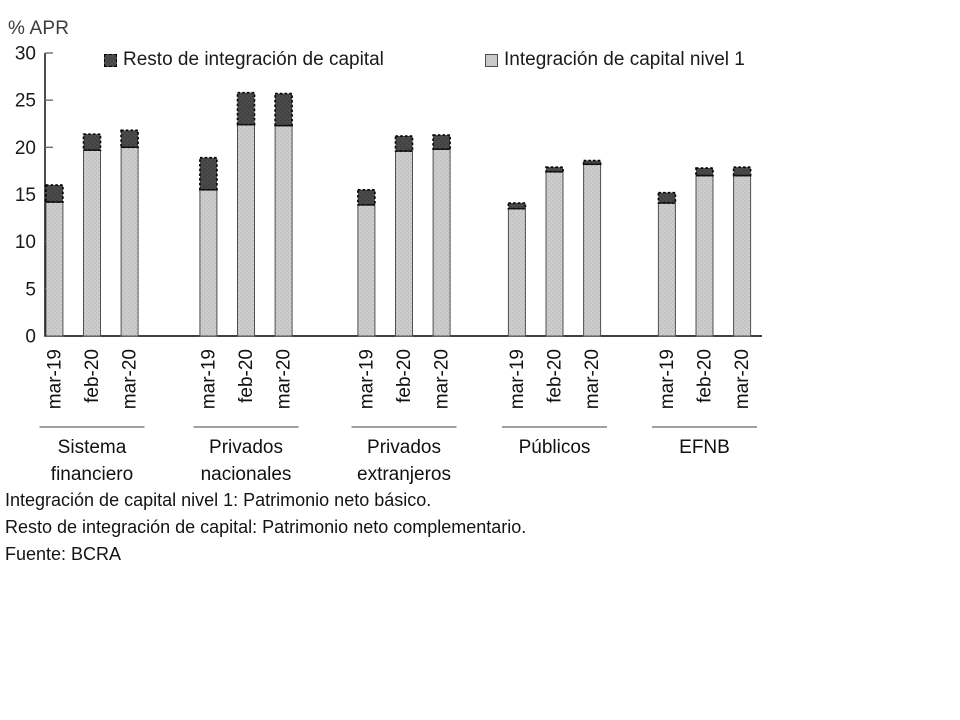 This screenshot has height=720, width=960. Describe the element at coordinates (704, 447) in the screenshot. I see `group-label: EFNB` at that location.